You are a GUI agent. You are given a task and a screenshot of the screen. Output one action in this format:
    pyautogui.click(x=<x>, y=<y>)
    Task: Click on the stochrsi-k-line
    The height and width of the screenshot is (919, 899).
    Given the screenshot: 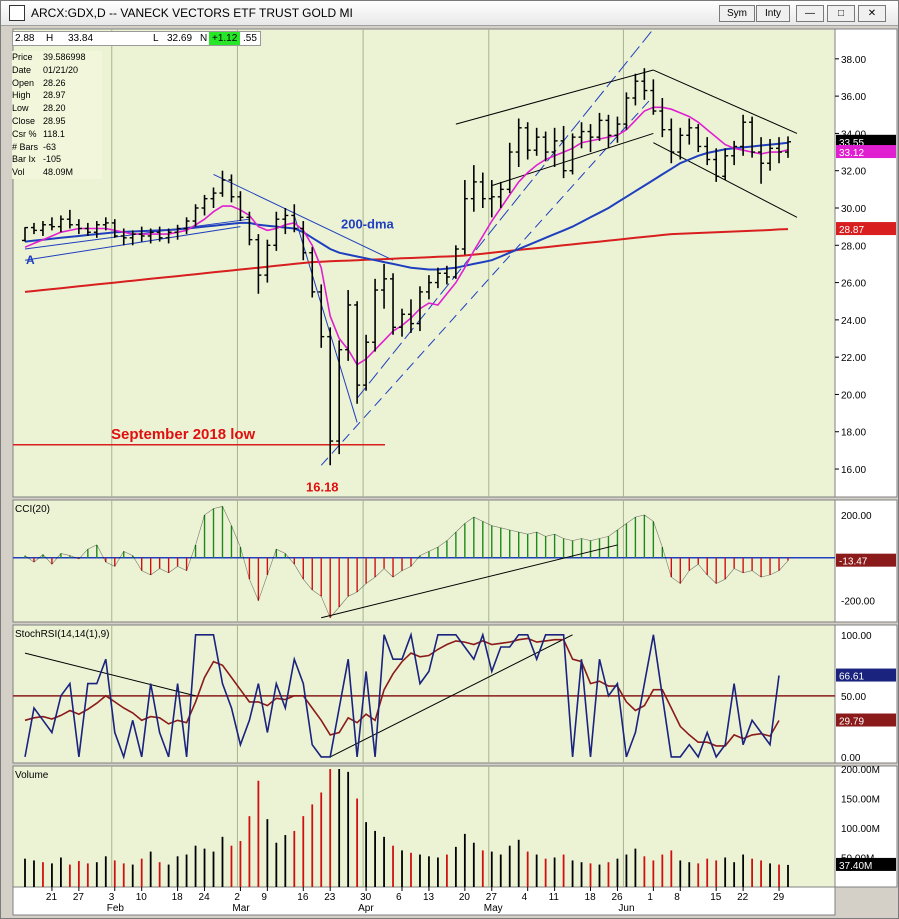 What is the action you would take?
    pyautogui.click(x=402, y=695)
    